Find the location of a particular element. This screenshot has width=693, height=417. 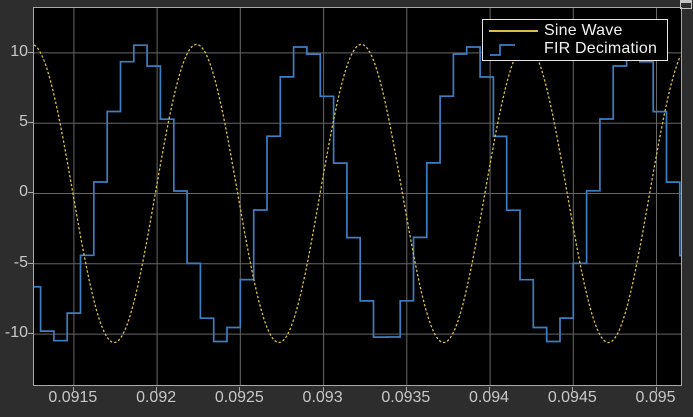

x-tick-label: 0.095 is located at coordinates (655, 397).